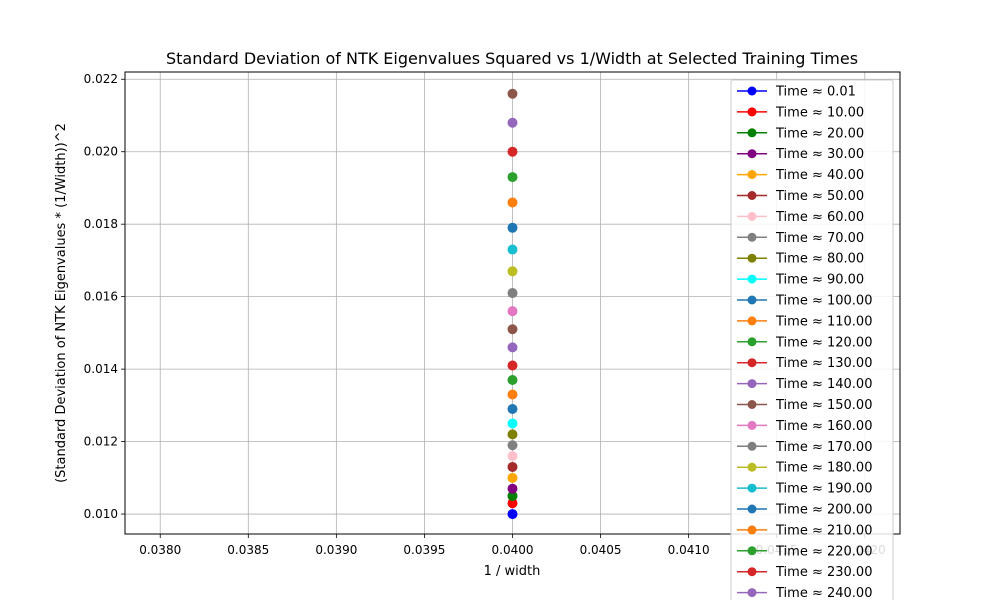  What do you see at coordinates (512, 571) in the screenshot?
I see `x-axis-label: 1 / width` at bounding box center [512, 571].